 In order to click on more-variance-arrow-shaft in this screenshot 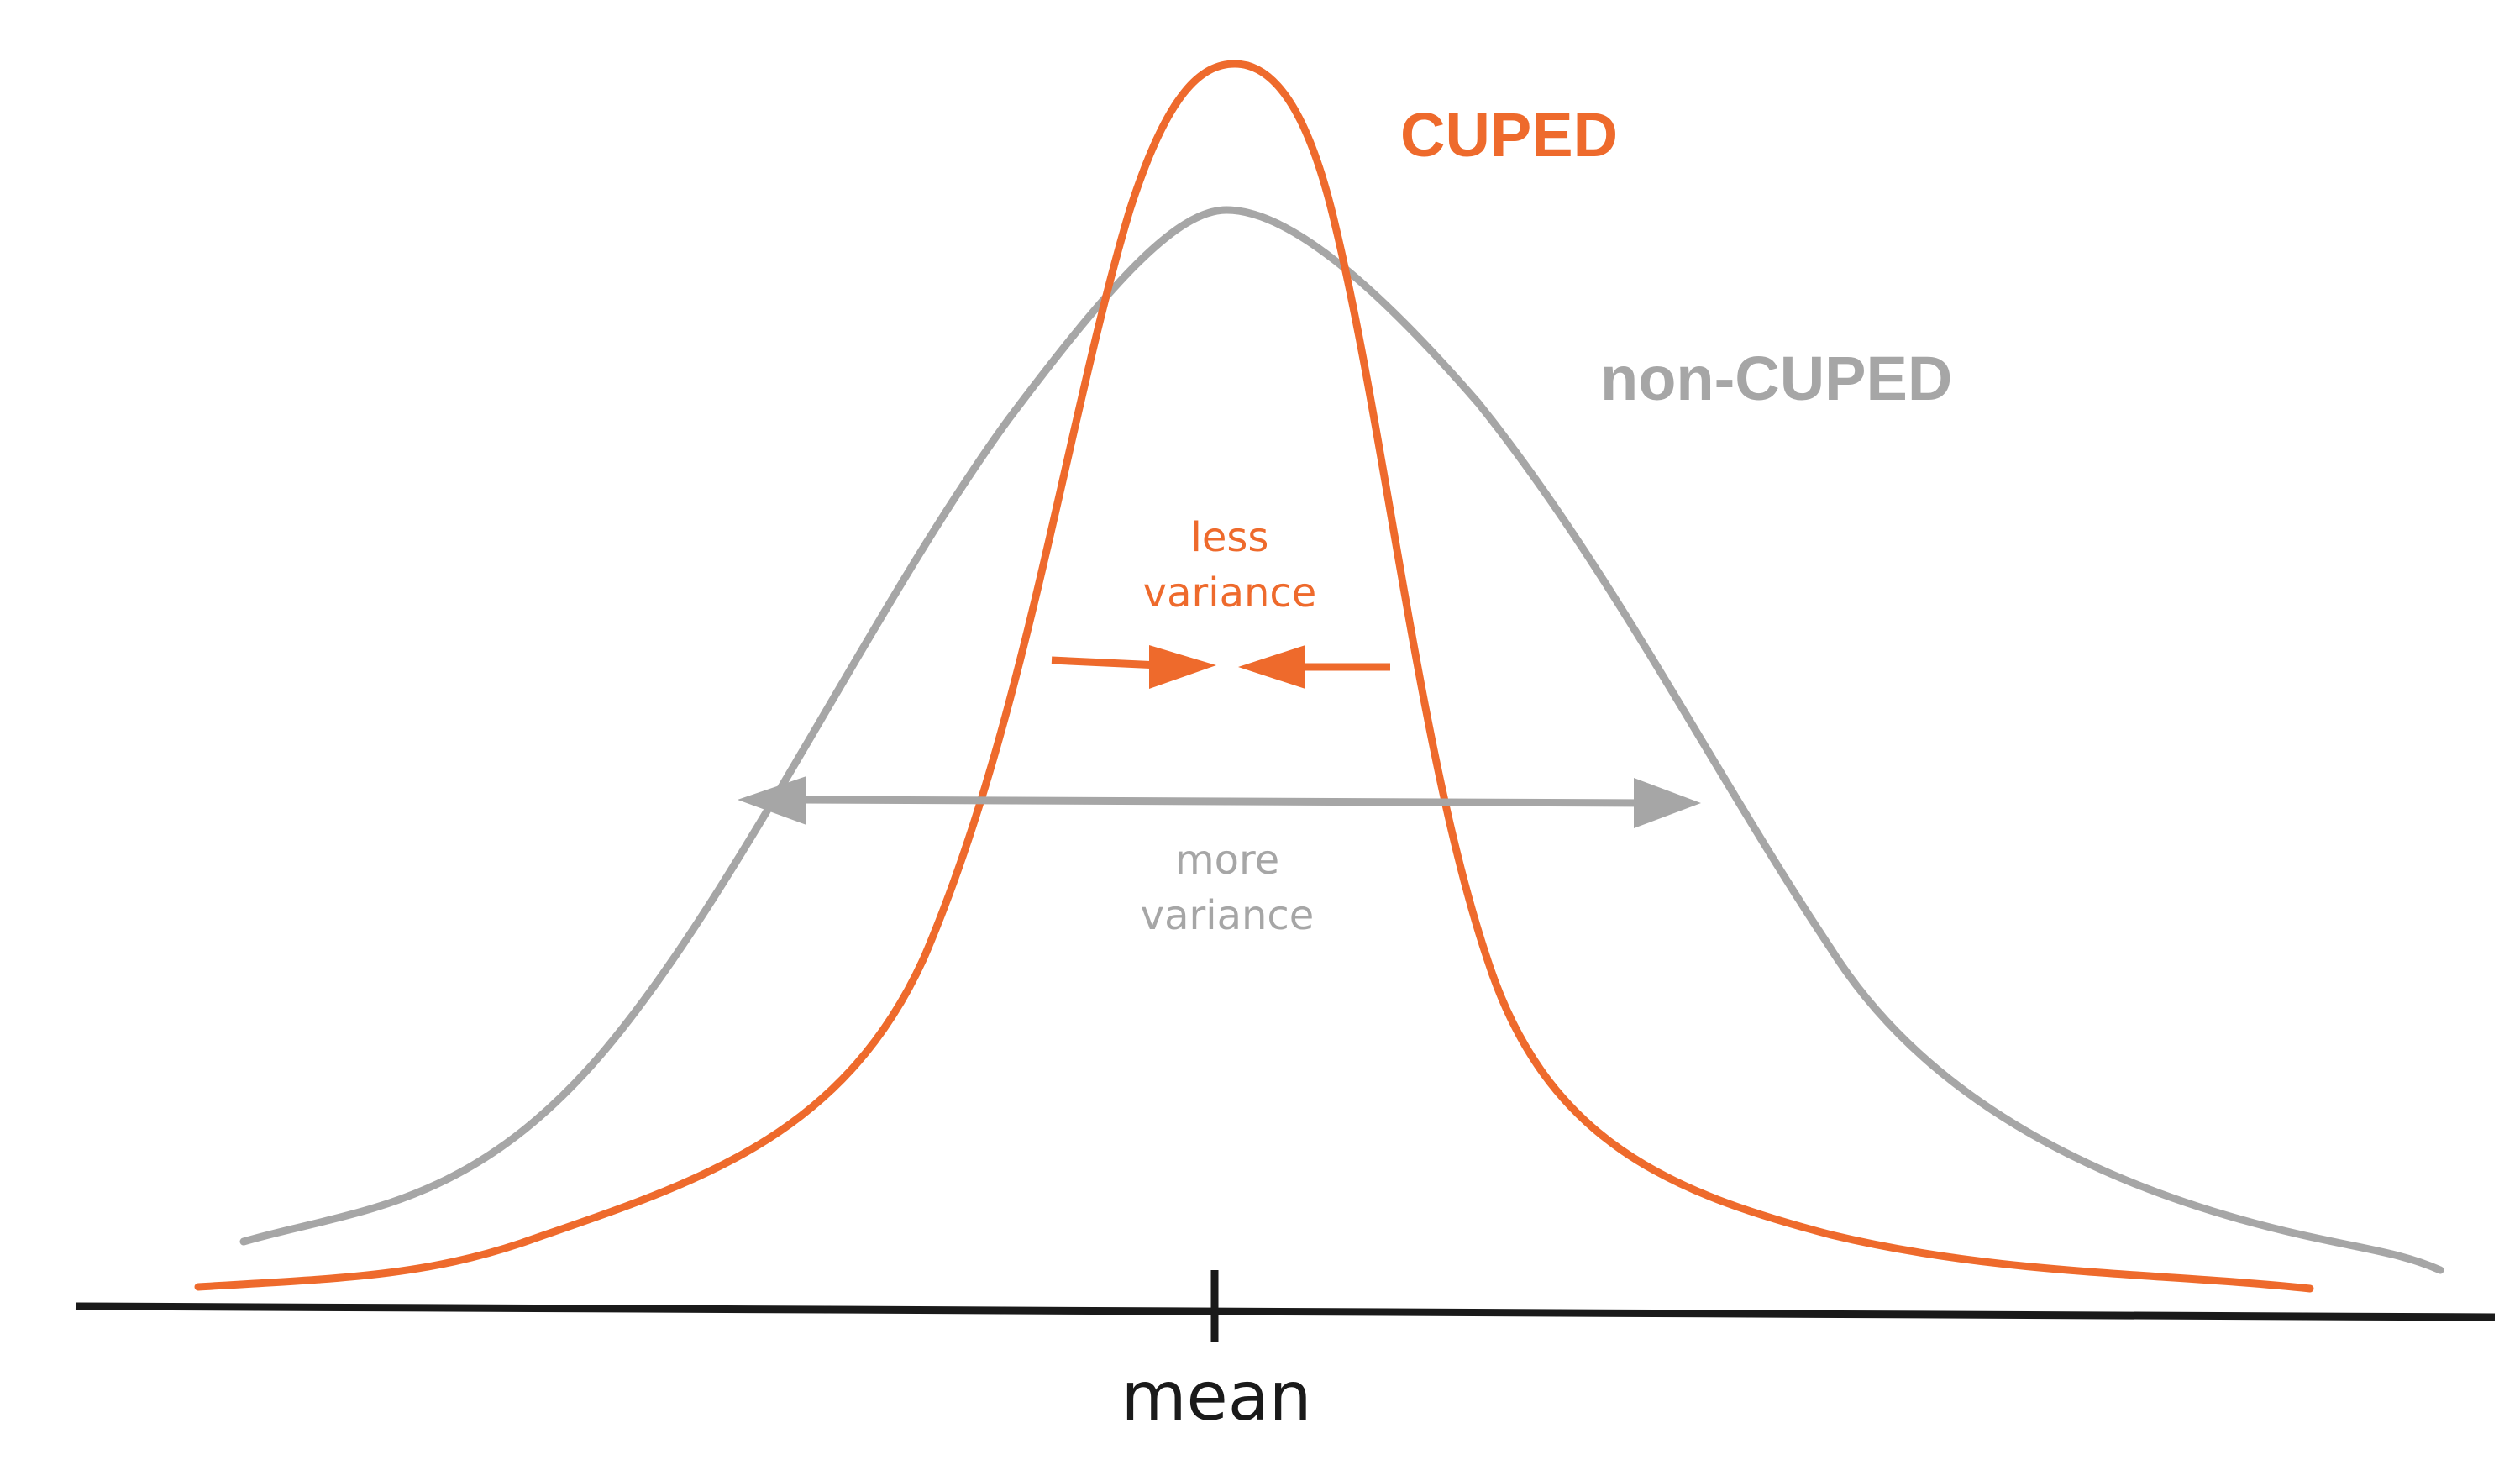, I will do `click(1226, 801)`.